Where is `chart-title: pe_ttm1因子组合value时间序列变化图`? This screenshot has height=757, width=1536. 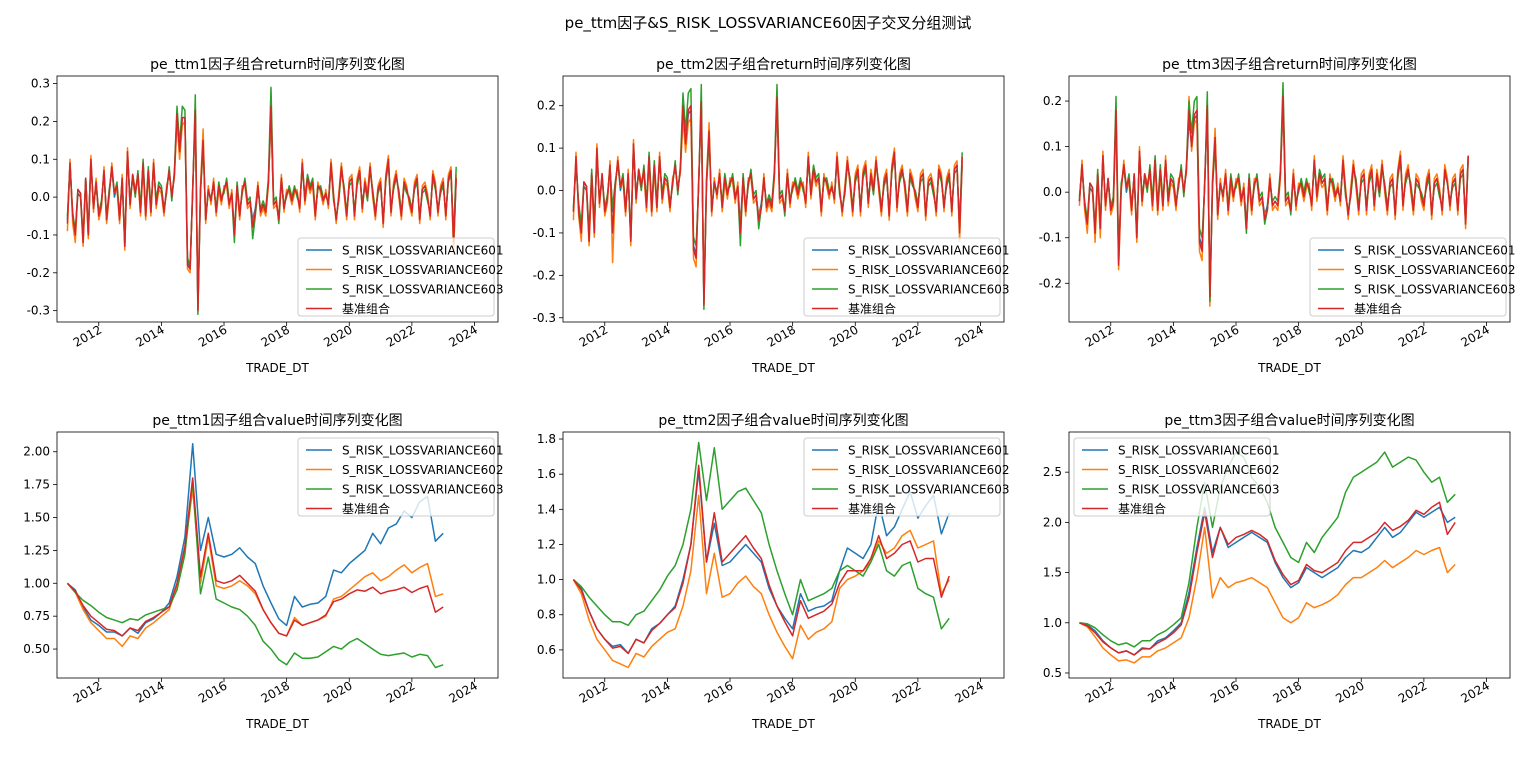 chart-title: pe_ttm1因子组合value时间序列变化图 is located at coordinates (277, 421).